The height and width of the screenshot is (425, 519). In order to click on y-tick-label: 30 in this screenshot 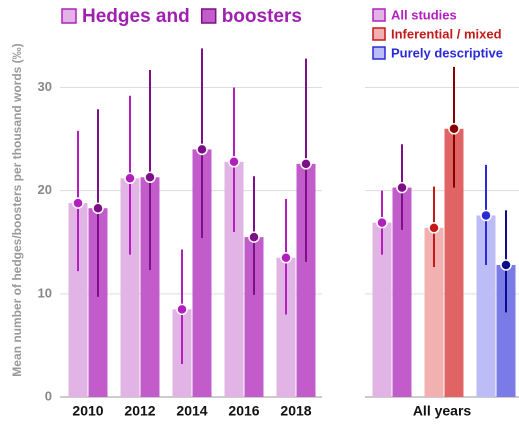, I will do `click(45, 86)`.